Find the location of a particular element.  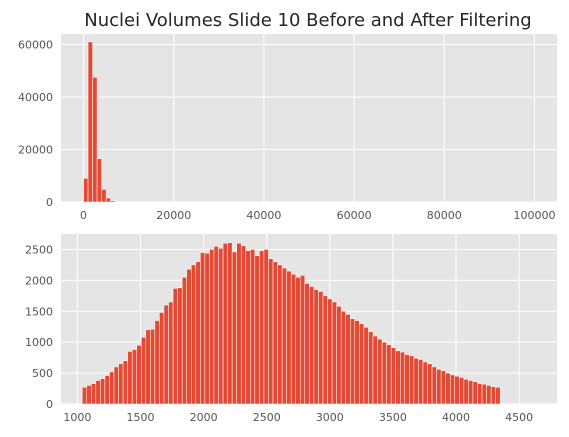

x-tick-label: 80000 is located at coordinates (444, 215).